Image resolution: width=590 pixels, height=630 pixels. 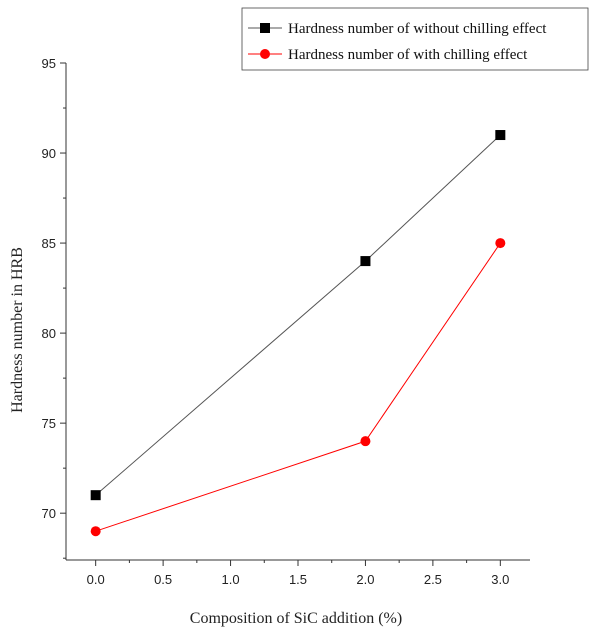 What do you see at coordinates (231, 579) in the screenshot?
I see `x-tick-label-2: 1.0` at bounding box center [231, 579].